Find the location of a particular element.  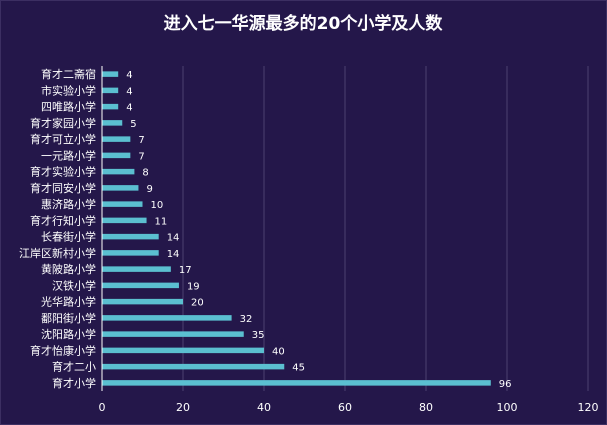

value-label: 10 is located at coordinates (157, 205).